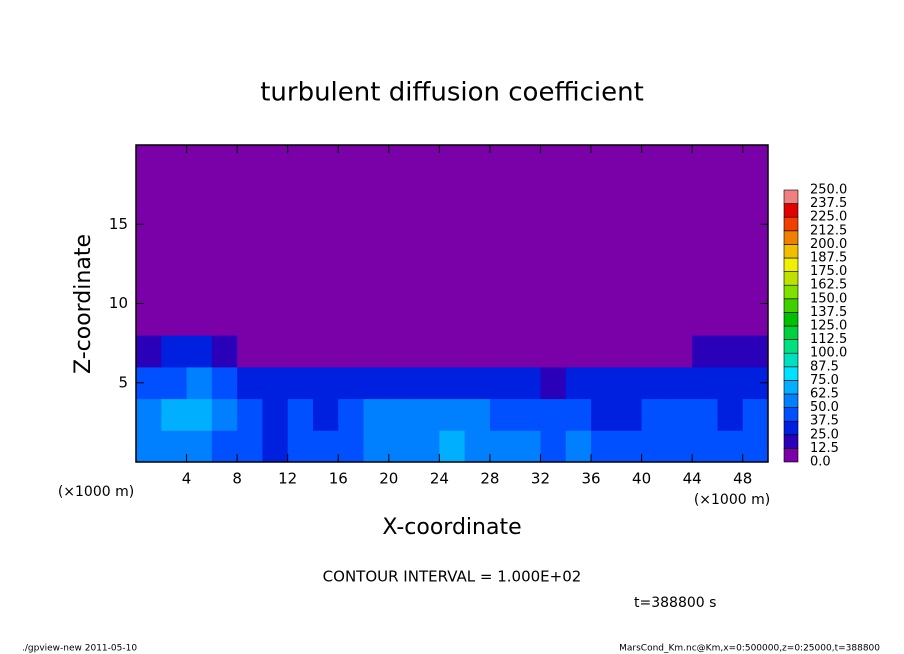 The height and width of the screenshot is (654, 904). What do you see at coordinates (828, 285) in the screenshot?
I see `colorbar-label: 162.5` at bounding box center [828, 285].